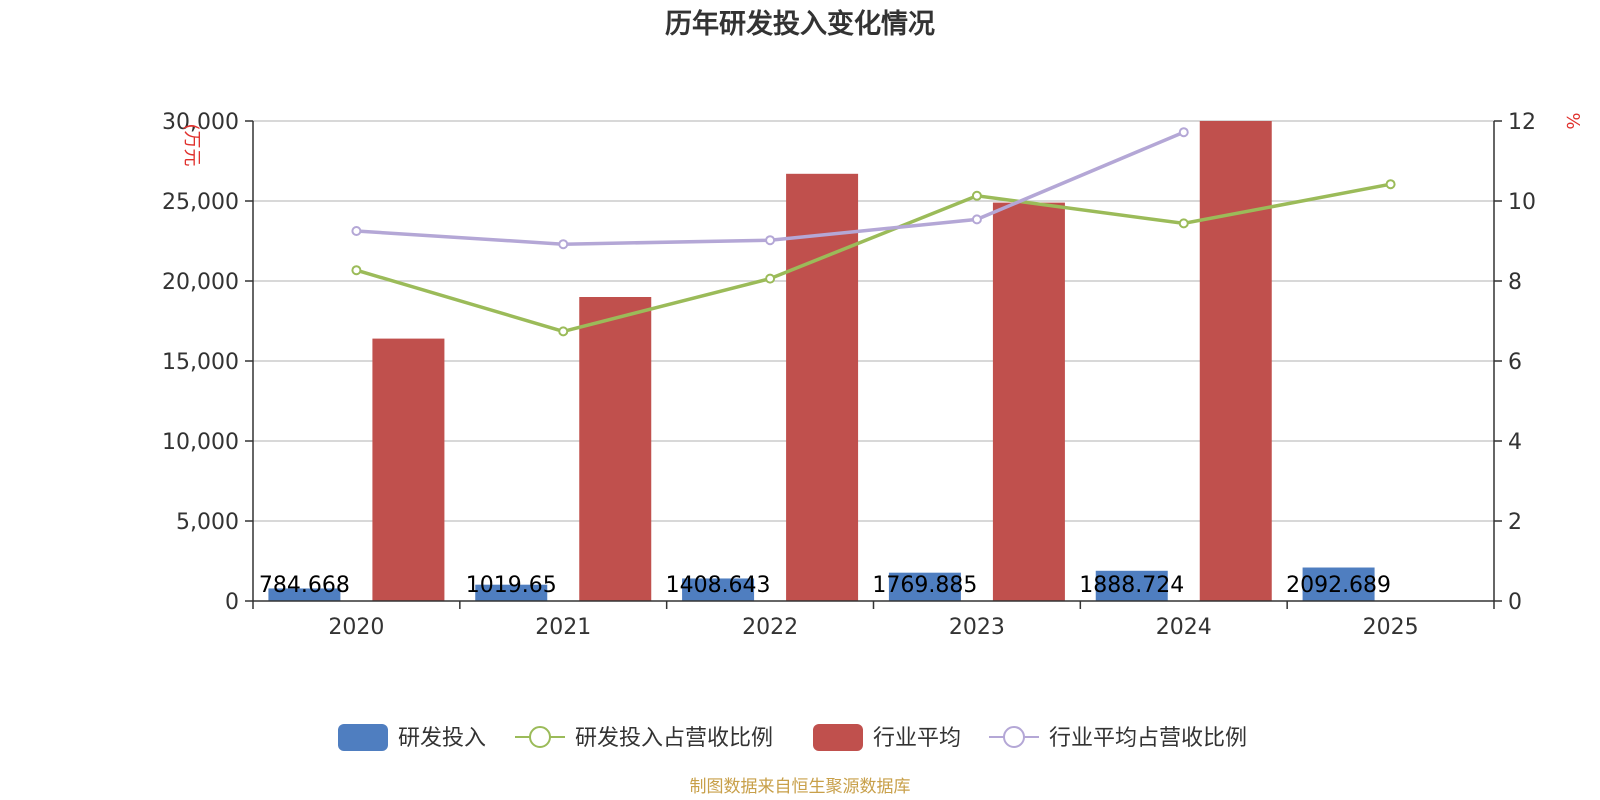 This screenshot has height=800, width=1600. What do you see at coordinates (977, 627) in the screenshot?
I see `x-tick-label: 2023` at bounding box center [977, 627].